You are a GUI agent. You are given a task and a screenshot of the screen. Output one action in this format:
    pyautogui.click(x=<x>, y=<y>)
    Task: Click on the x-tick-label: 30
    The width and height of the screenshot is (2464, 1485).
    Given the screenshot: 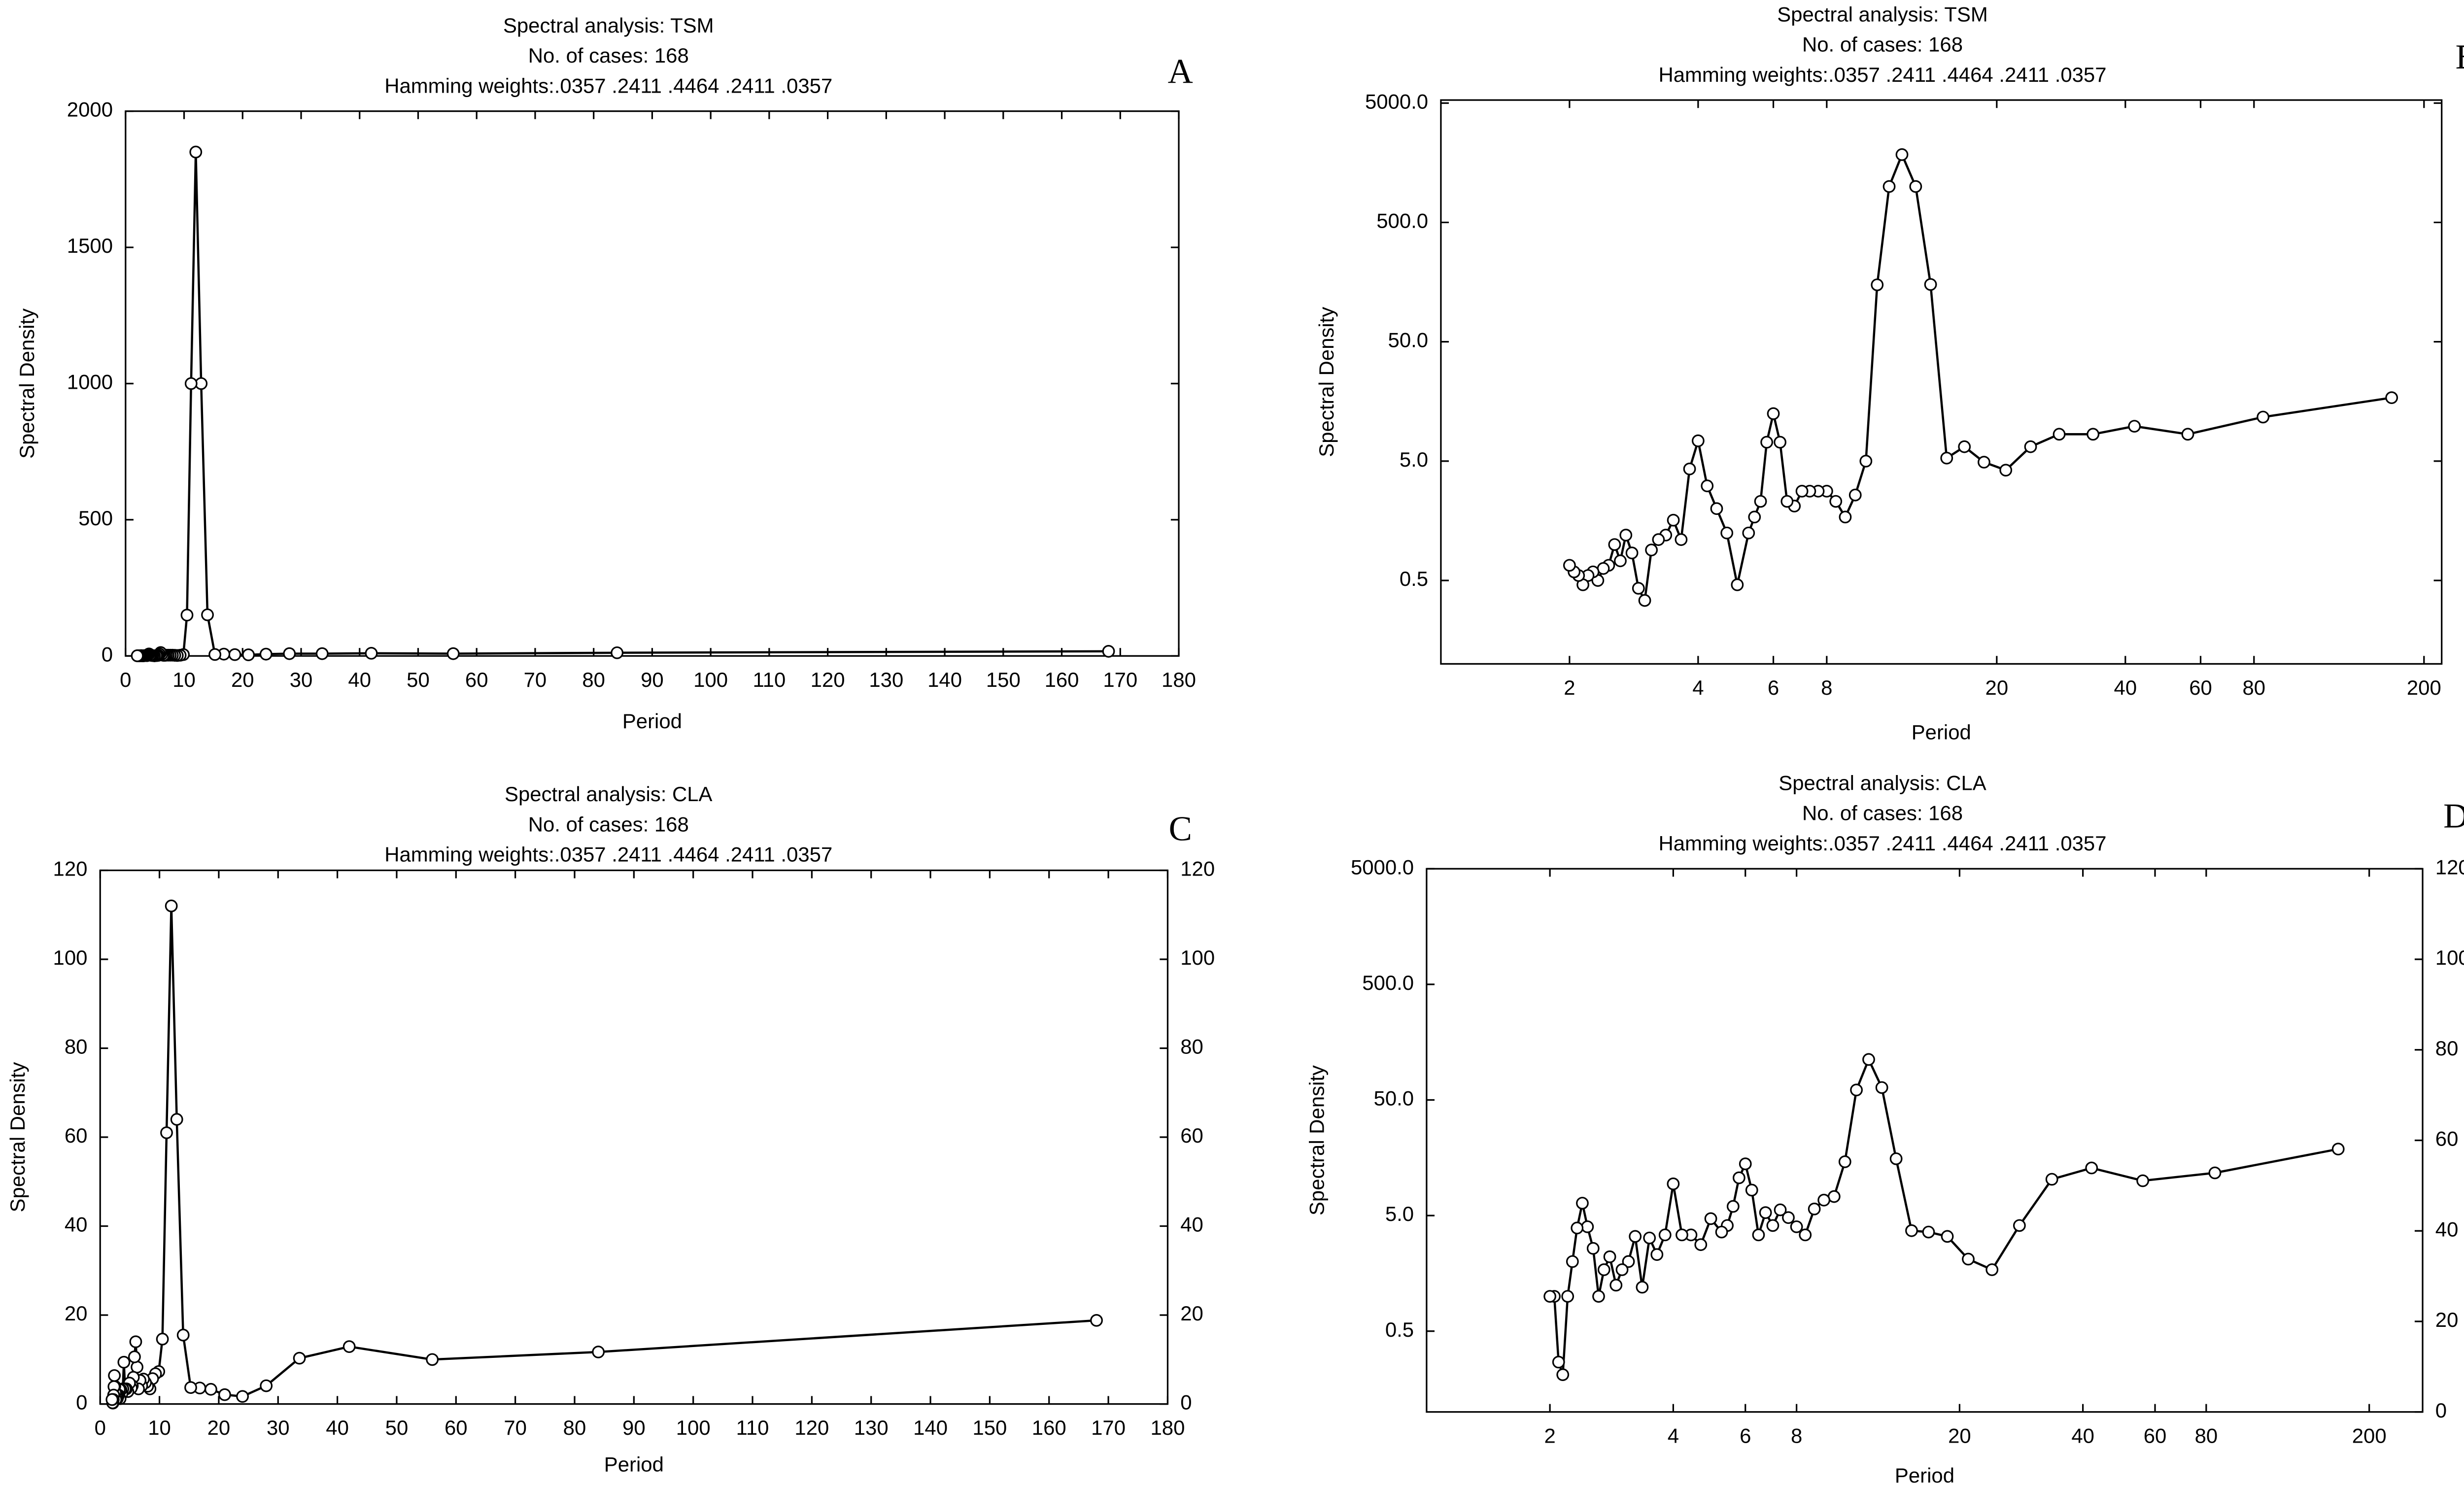 What is the action you would take?
    pyautogui.click(x=301, y=680)
    